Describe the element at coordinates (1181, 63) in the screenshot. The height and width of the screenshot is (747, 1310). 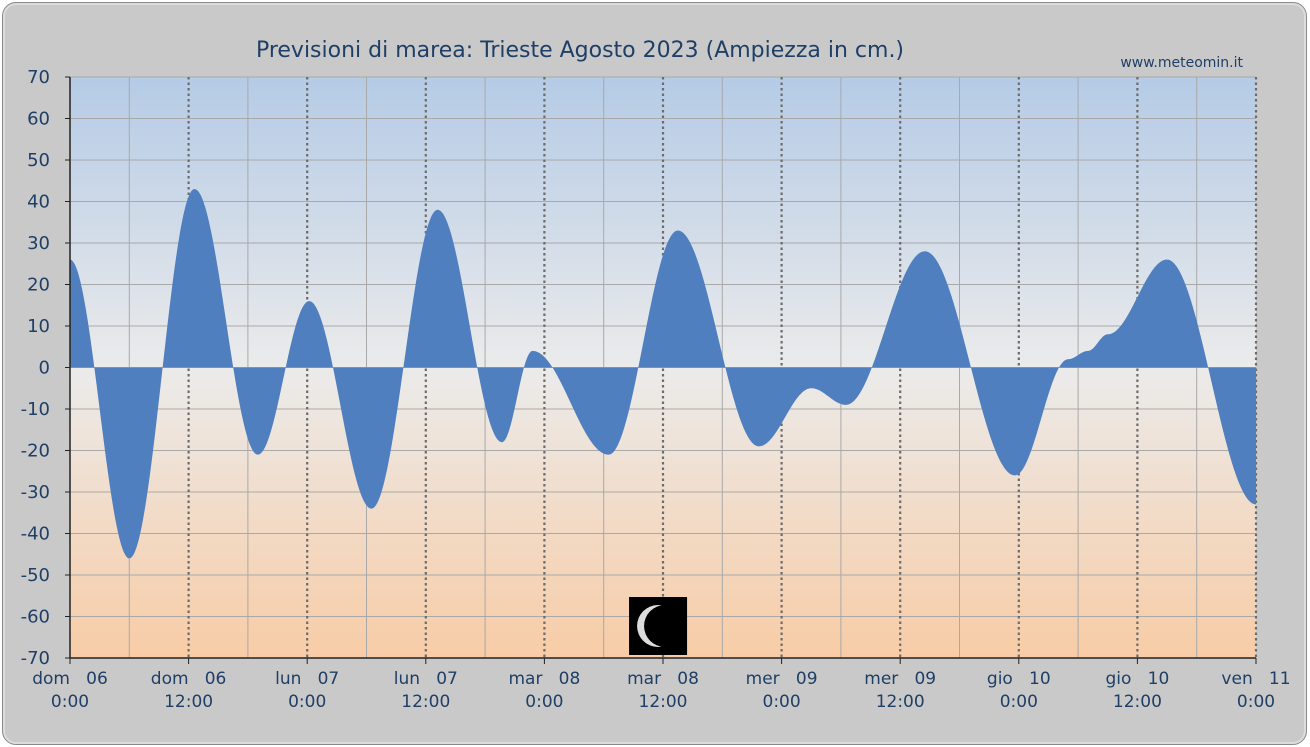
I see `source-watermark: www.meteomin.it` at that location.